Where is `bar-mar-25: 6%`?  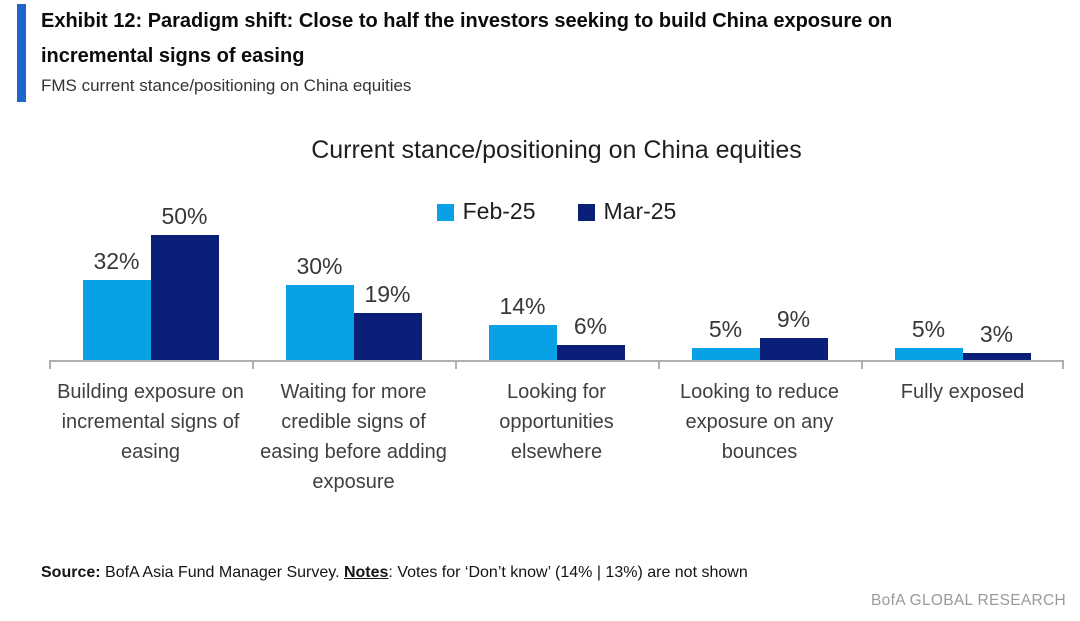
bar-mar-25: 6% is located at coordinates (590, 336).